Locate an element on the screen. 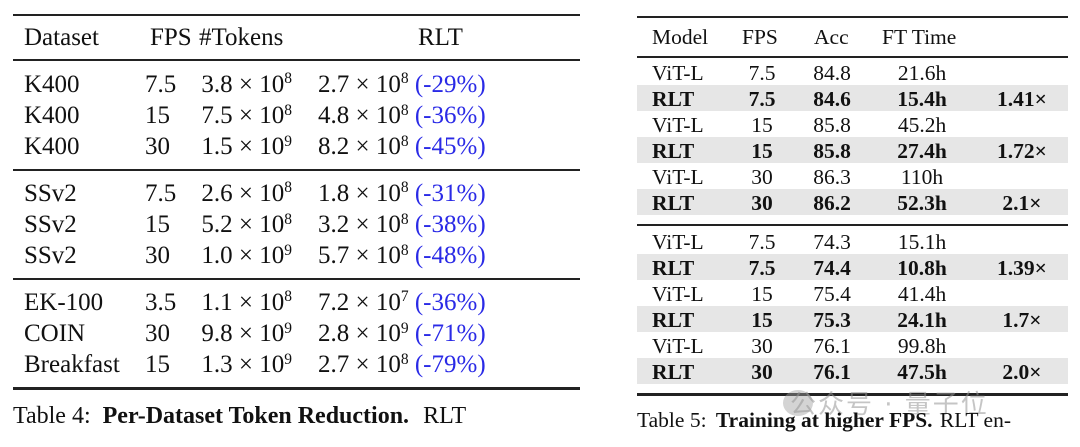 Image resolution: width=1080 pixels, height=447 pixels. acc-cell: 75.4 is located at coordinates (832, 294).